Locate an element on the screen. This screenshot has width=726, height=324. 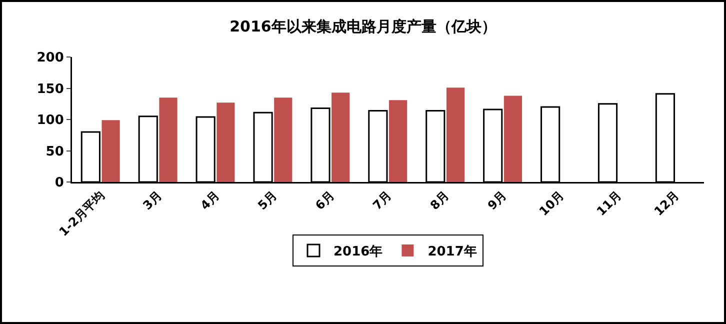
y-tick-label: 150 is located at coordinates (50, 89).